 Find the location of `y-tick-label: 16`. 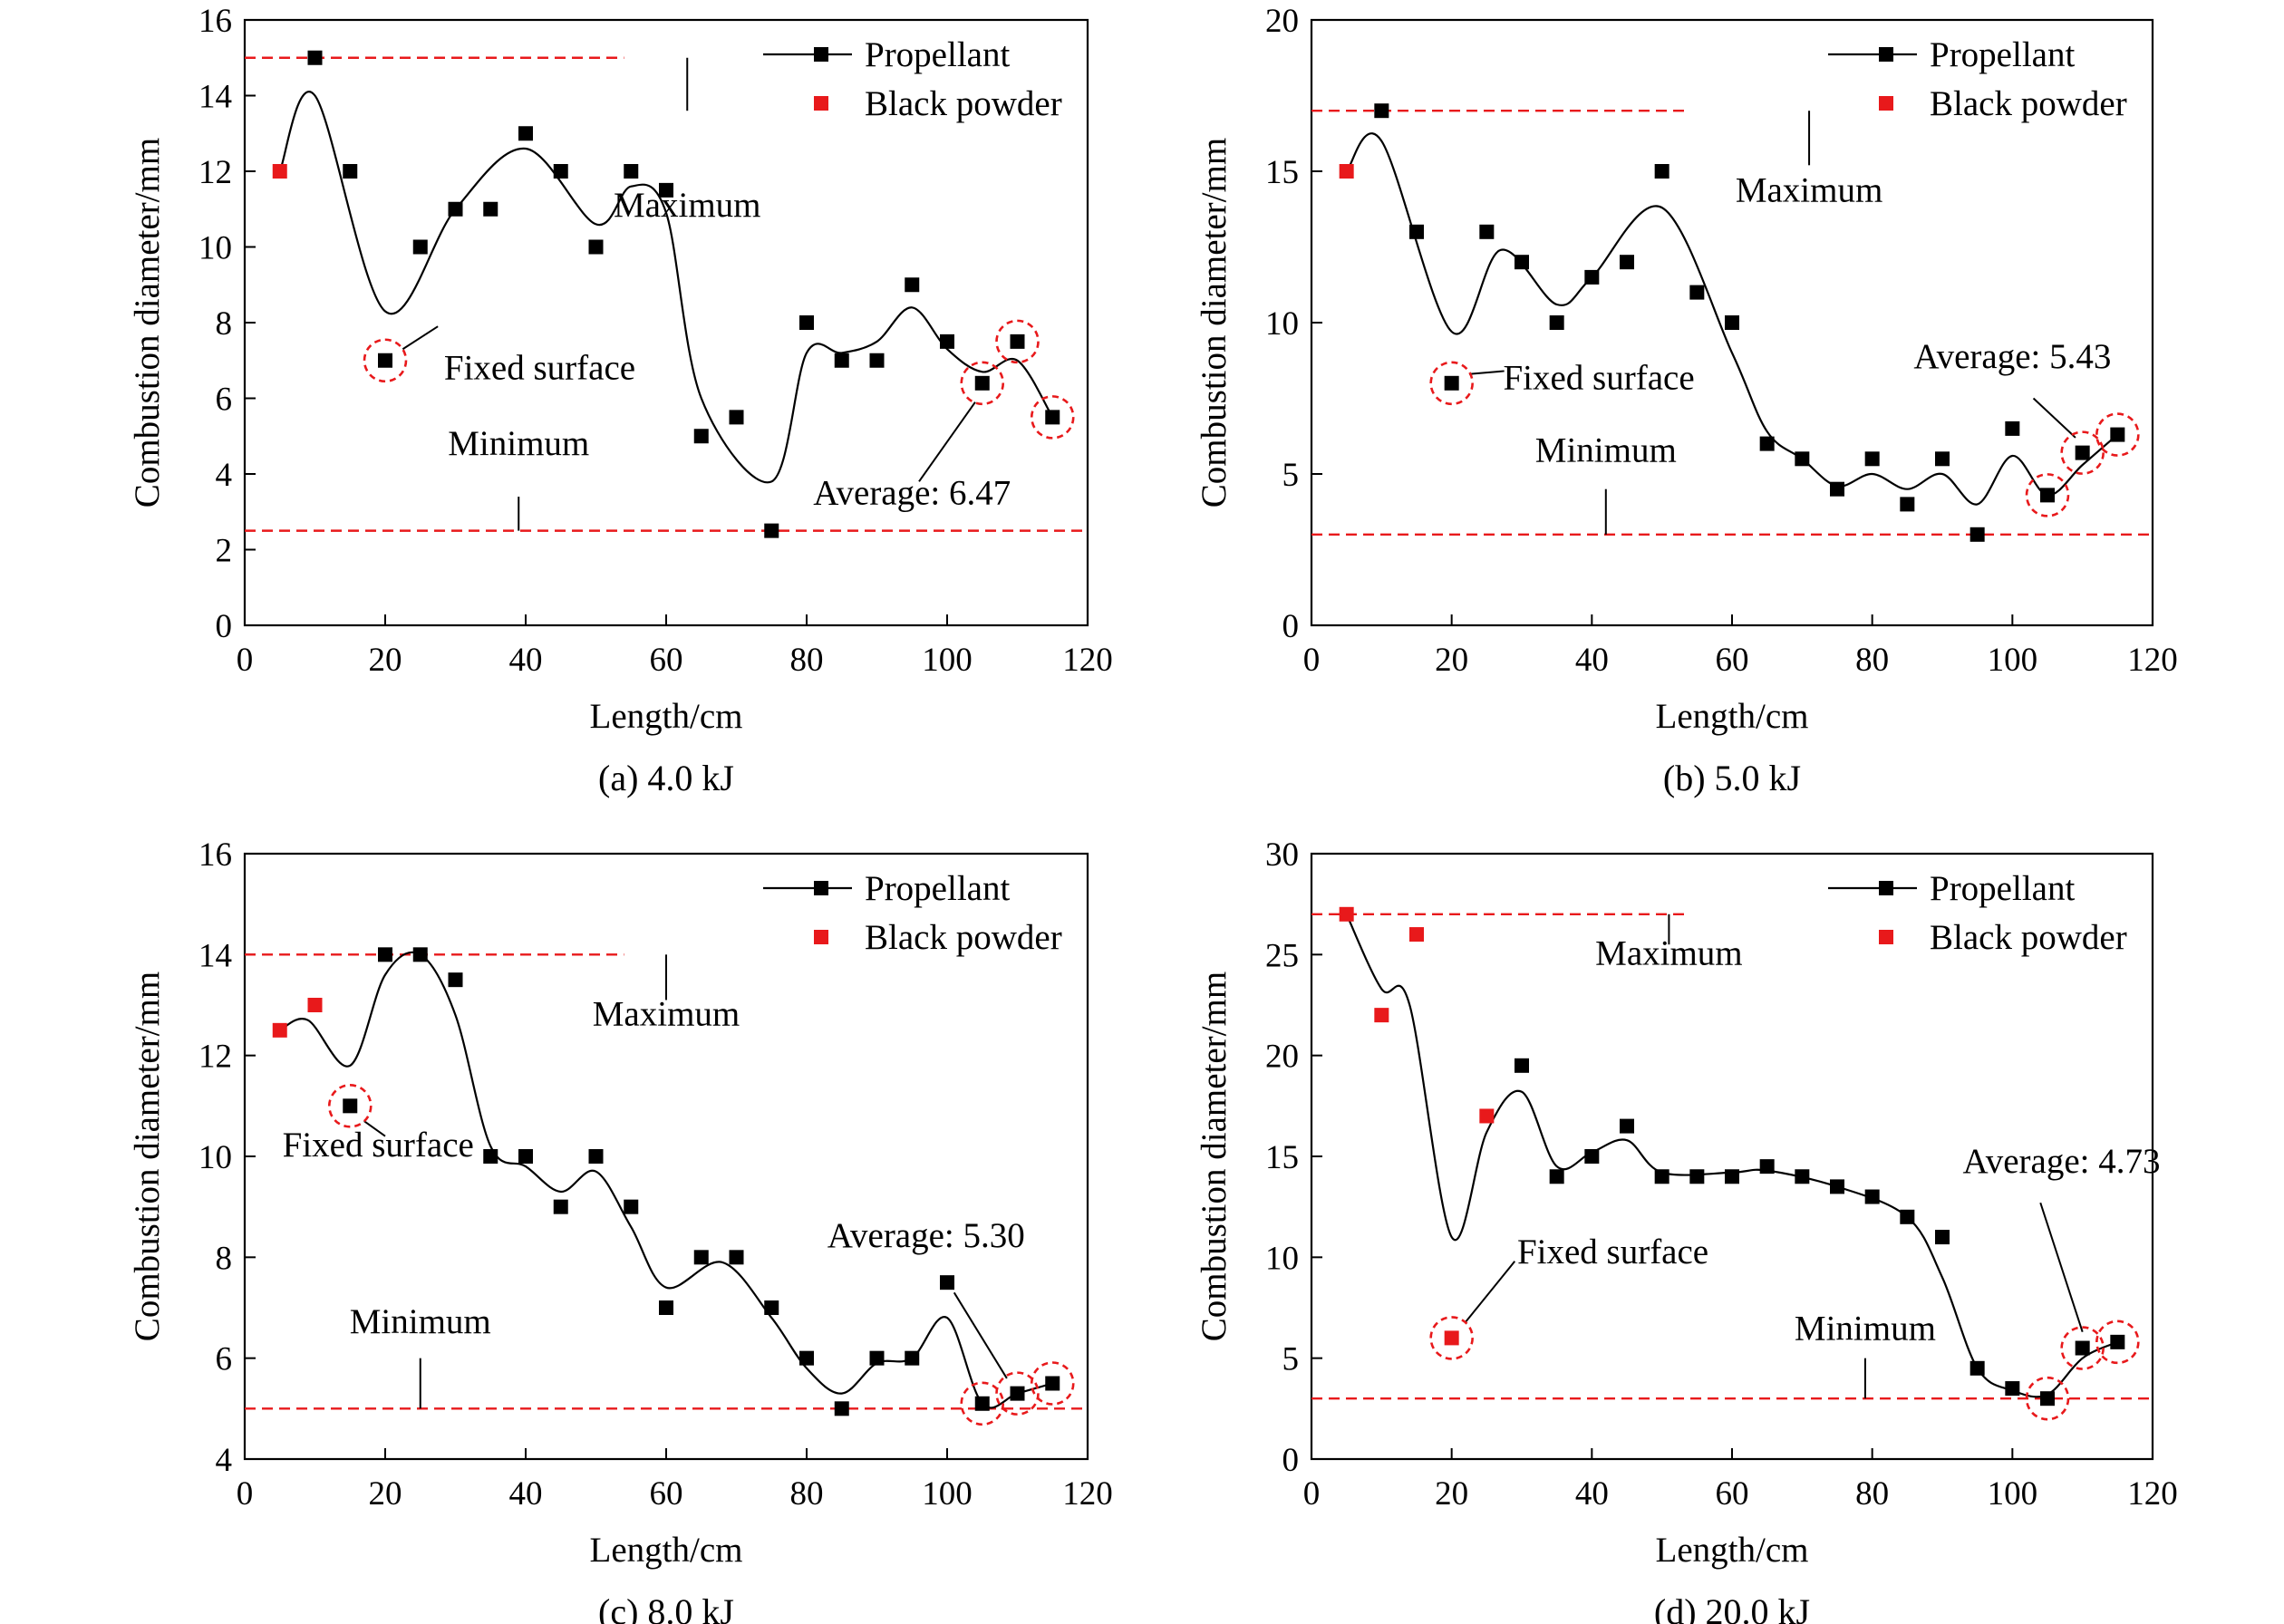

y-tick-label: 16 is located at coordinates (215, 855).